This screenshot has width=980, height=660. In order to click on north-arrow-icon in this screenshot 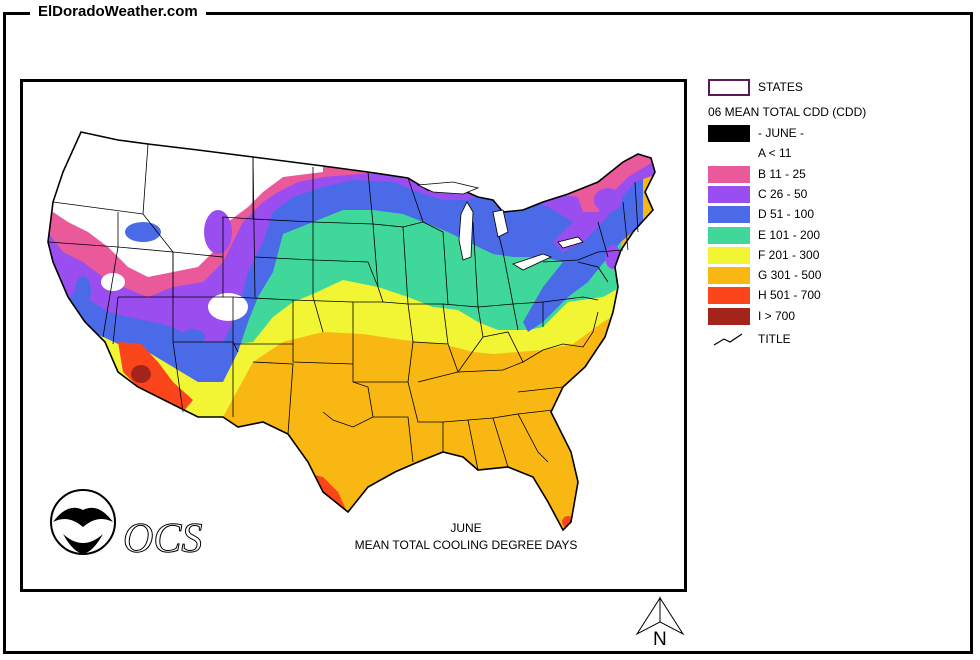, I will do `click(660, 616)`.